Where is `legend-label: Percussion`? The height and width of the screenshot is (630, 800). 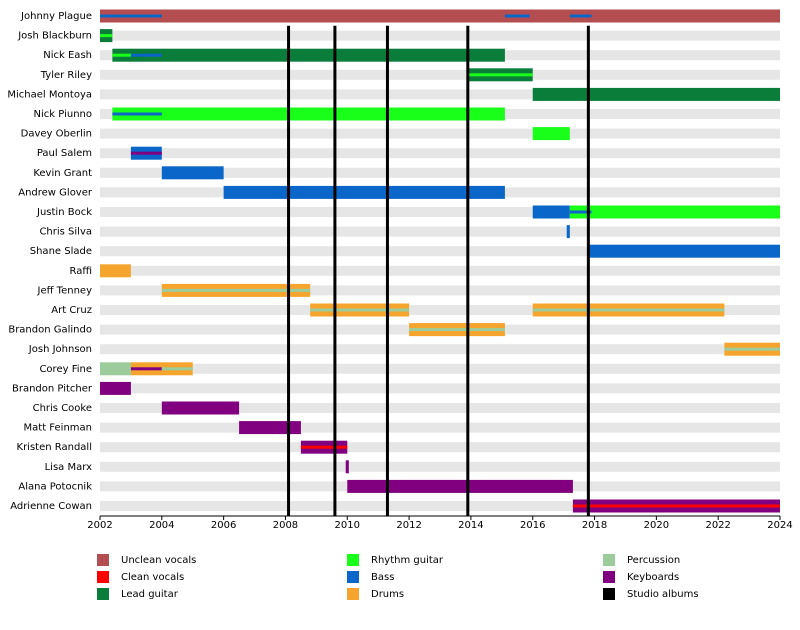 legend-label: Percussion is located at coordinates (653, 560).